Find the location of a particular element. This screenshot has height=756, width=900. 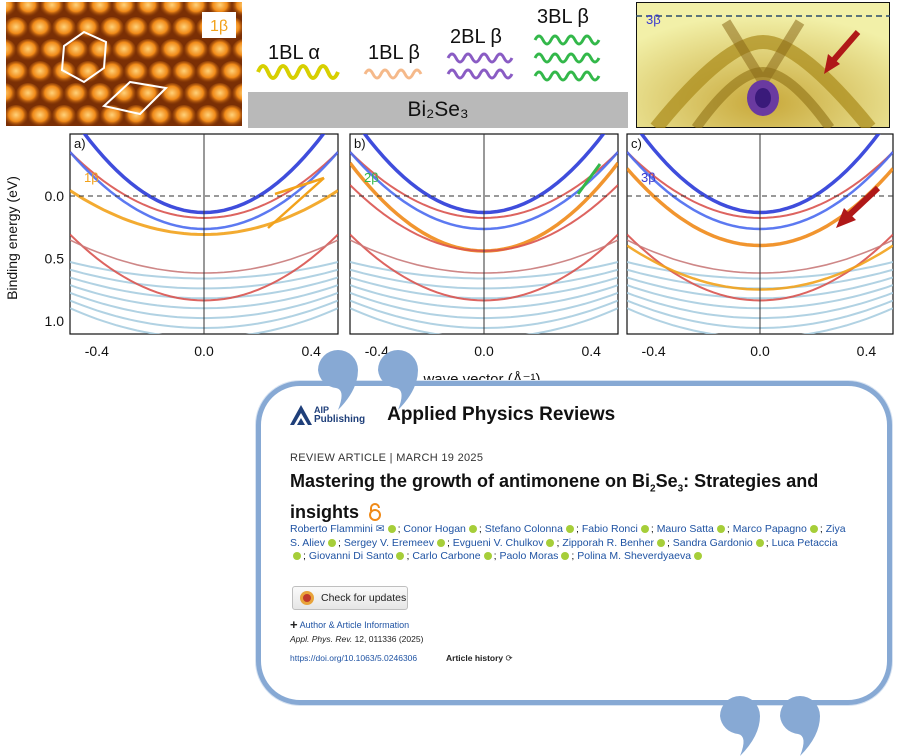

author-link: Zipporah R. Benher is located at coordinates (608, 542).